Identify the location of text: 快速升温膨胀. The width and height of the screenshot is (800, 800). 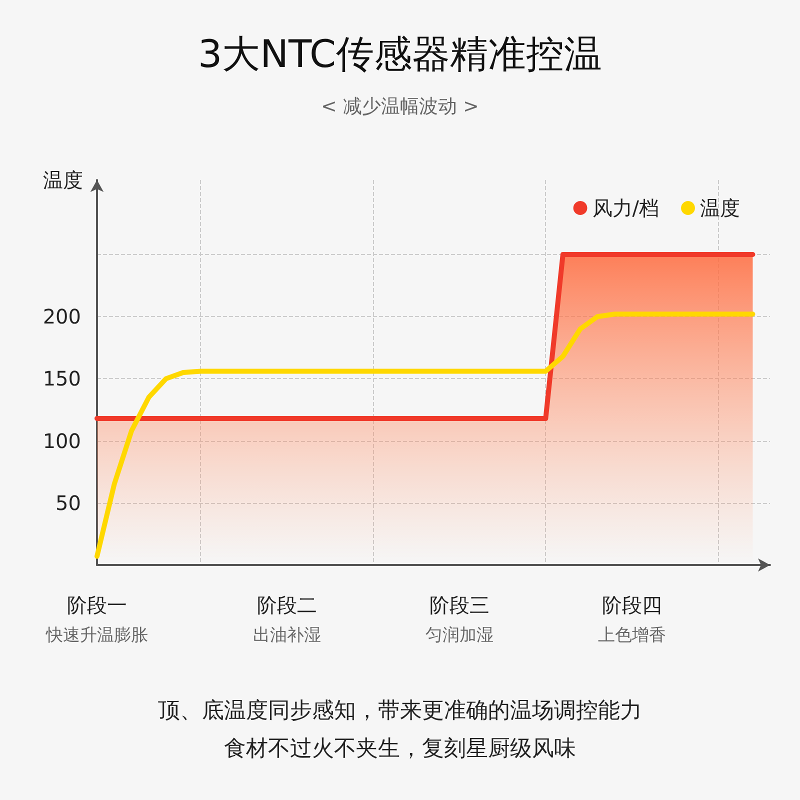
(96, 636).